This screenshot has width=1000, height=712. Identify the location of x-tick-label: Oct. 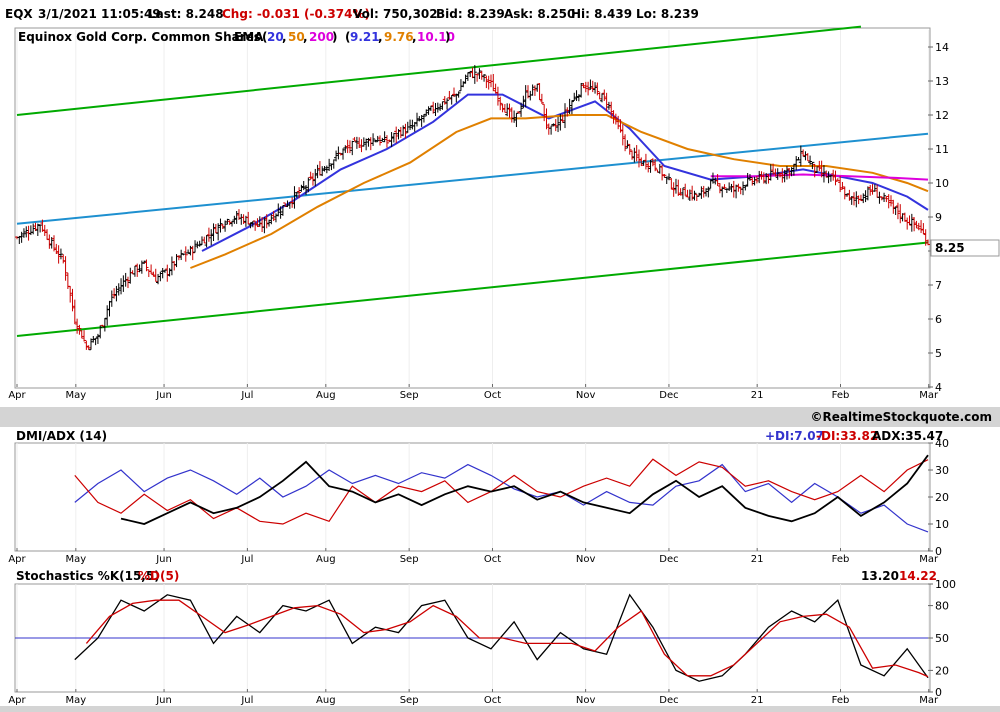
(492, 700).